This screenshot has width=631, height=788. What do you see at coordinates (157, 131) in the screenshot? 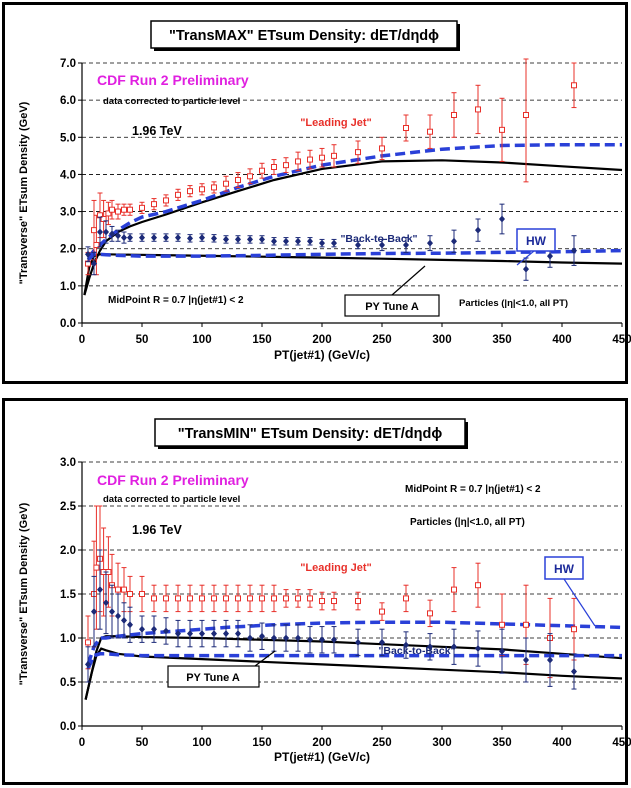
I see `energy-label: 1.96 TeV` at bounding box center [157, 131].